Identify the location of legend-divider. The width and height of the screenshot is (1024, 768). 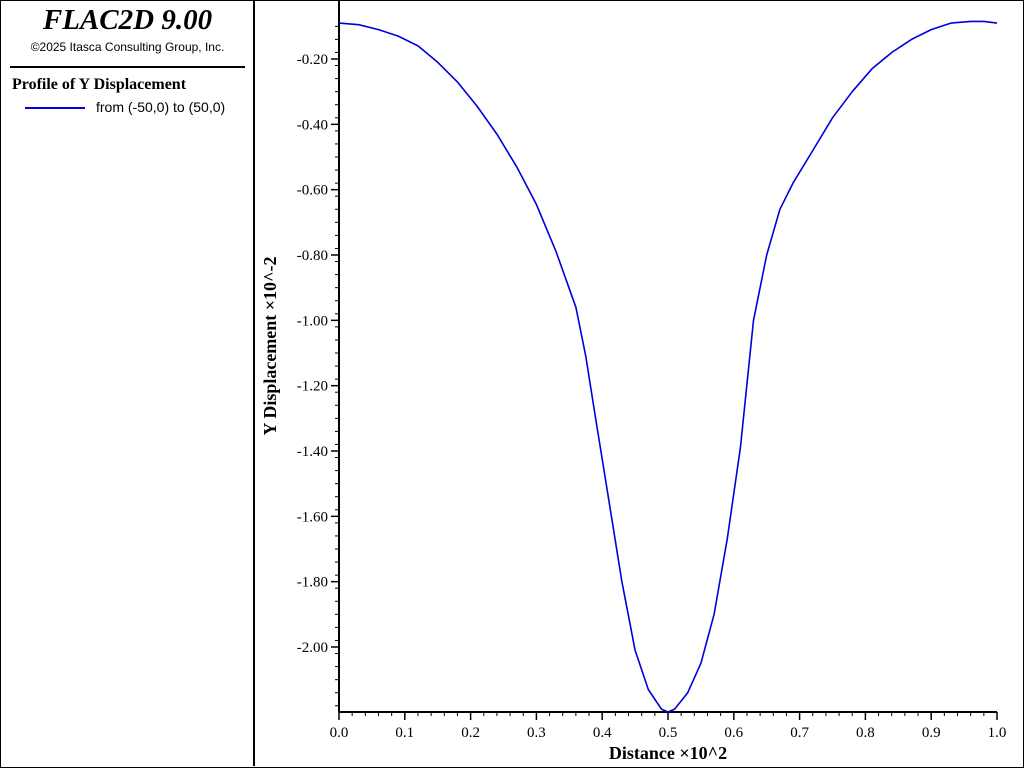
(127, 67).